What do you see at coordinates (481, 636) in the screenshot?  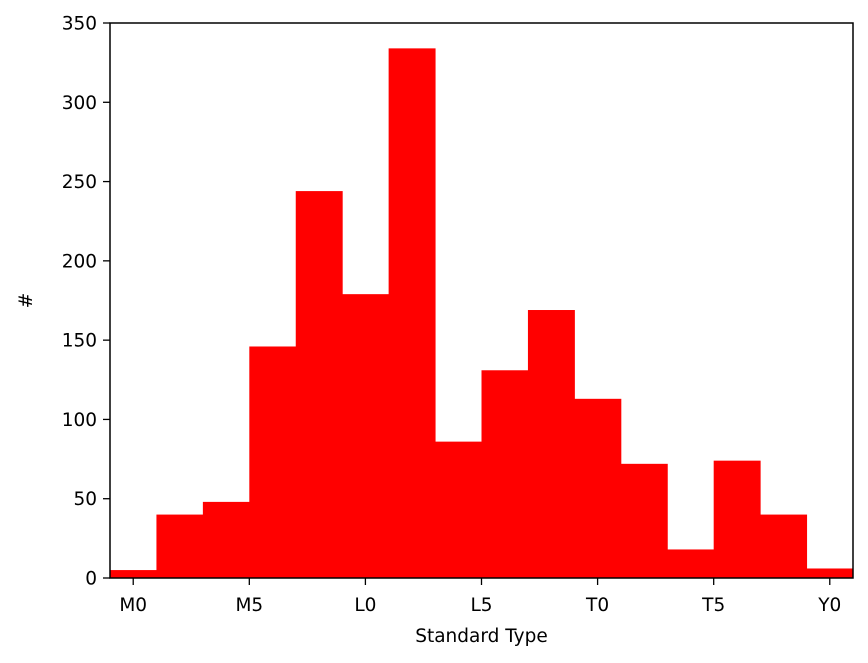 I see `x-axis-label: Standard Type` at bounding box center [481, 636].